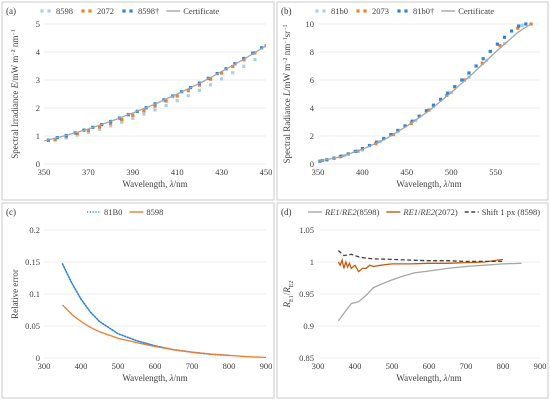  I want to click on x-tick-label: 400, so click(81, 366).